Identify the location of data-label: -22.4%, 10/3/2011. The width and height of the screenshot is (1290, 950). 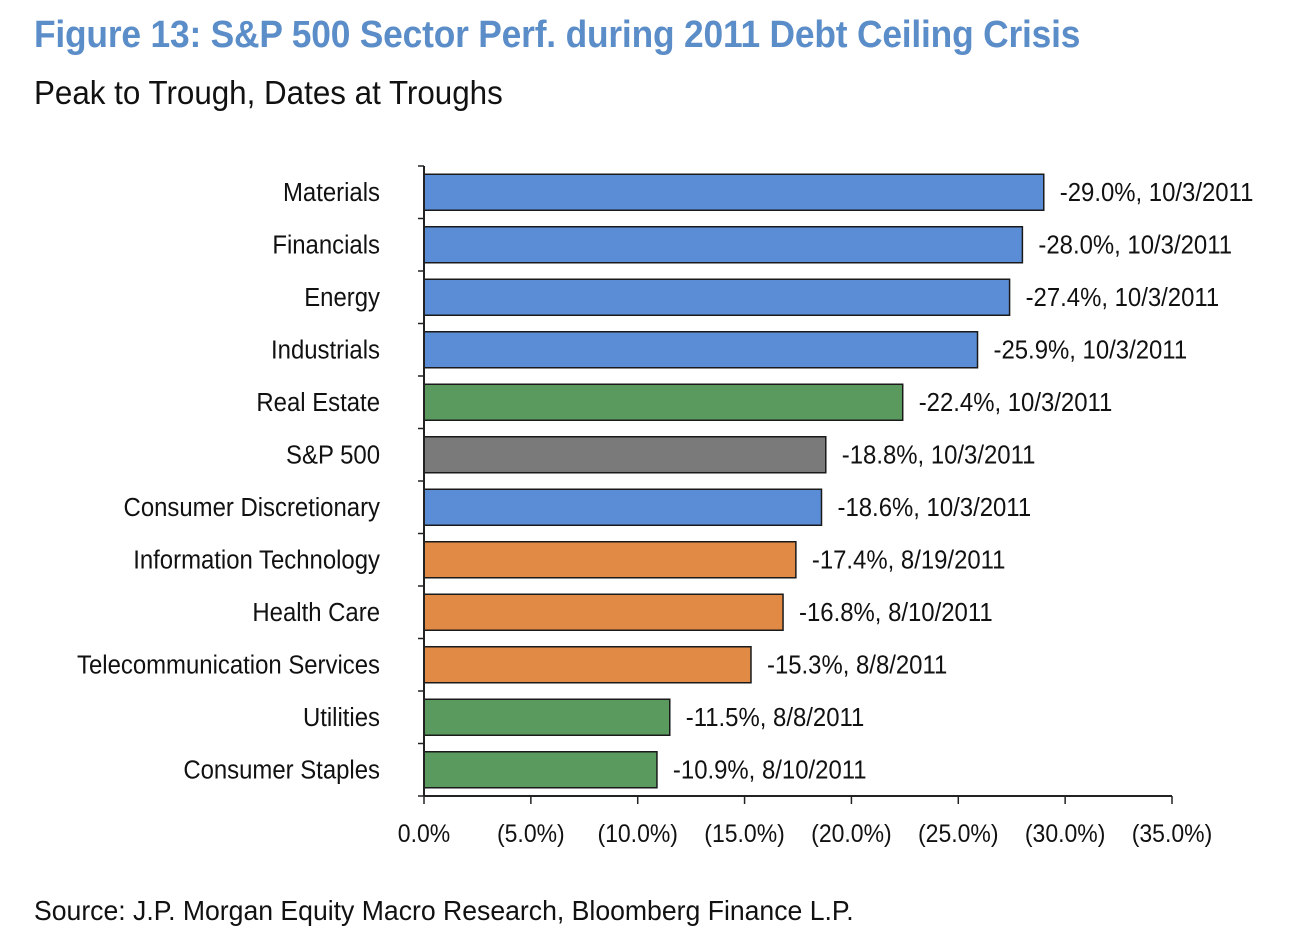
(1016, 402).